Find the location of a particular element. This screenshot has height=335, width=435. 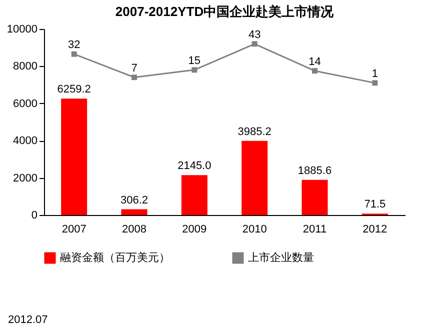

data-label: 71.5 is located at coordinates (375, 204).